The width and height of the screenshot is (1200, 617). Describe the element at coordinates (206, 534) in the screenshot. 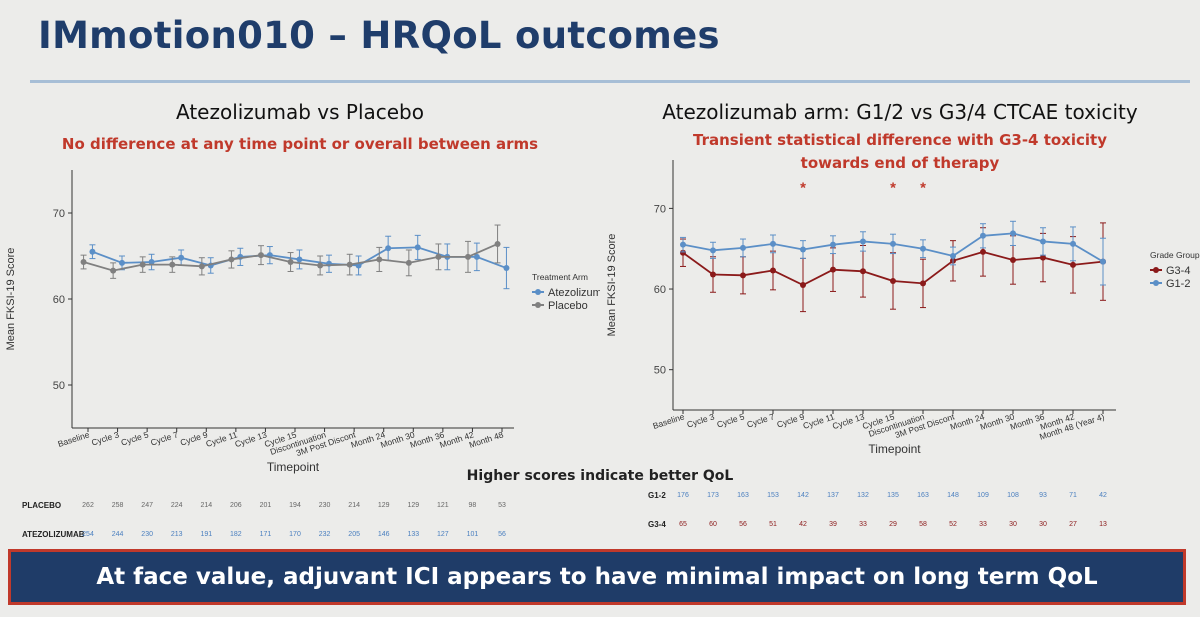

I see `count-cell: 191` at that location.